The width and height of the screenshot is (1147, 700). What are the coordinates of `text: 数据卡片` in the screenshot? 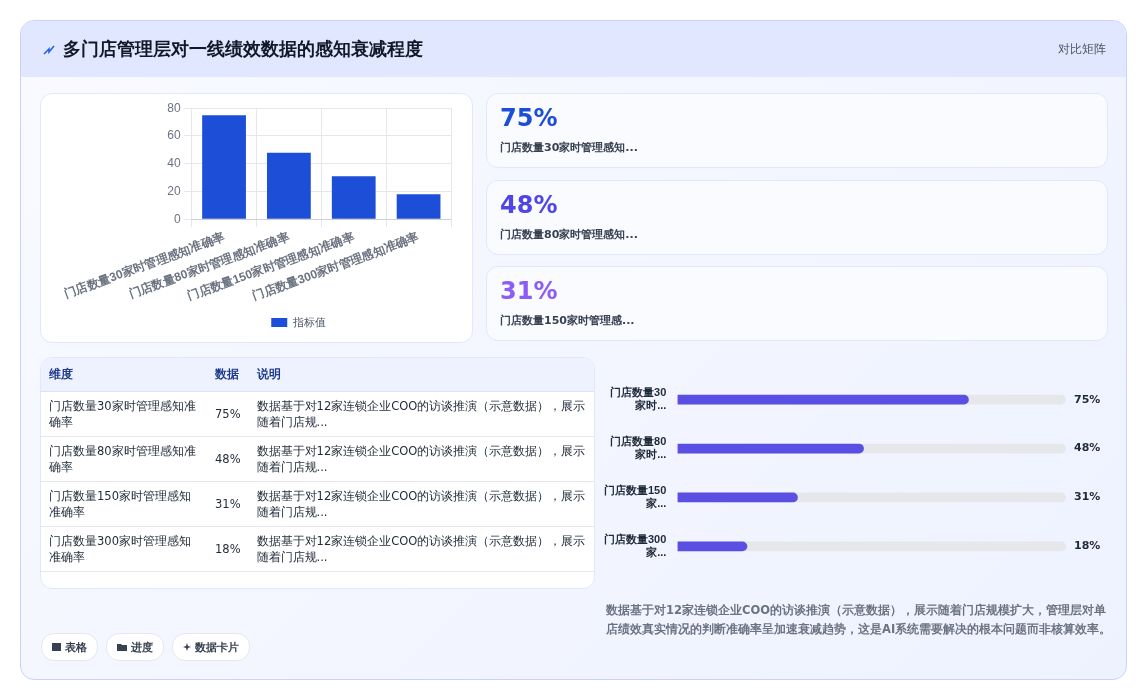 It's located at (217, 647).